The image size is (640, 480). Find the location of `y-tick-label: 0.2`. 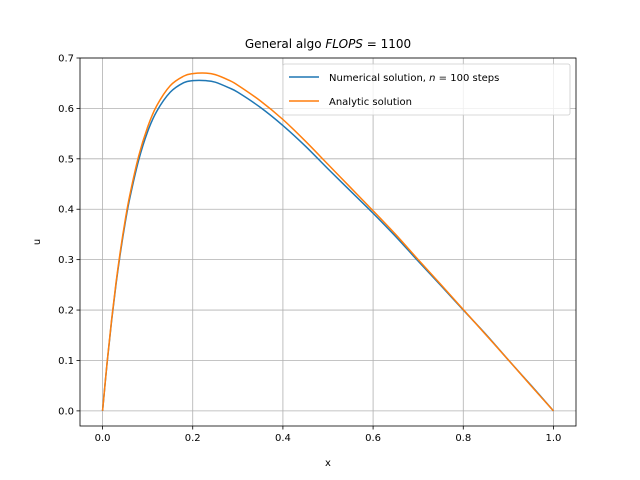

y-tick-label: 0.2 is located at coordinates (66, 311).